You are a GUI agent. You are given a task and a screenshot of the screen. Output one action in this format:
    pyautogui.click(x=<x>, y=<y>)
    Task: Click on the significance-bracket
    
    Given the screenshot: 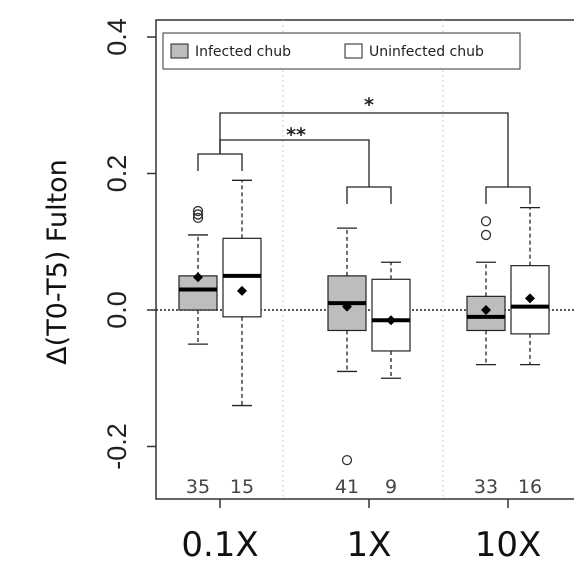 What is the action you would take?
    pyautogui.click(x=364, y=149)
    